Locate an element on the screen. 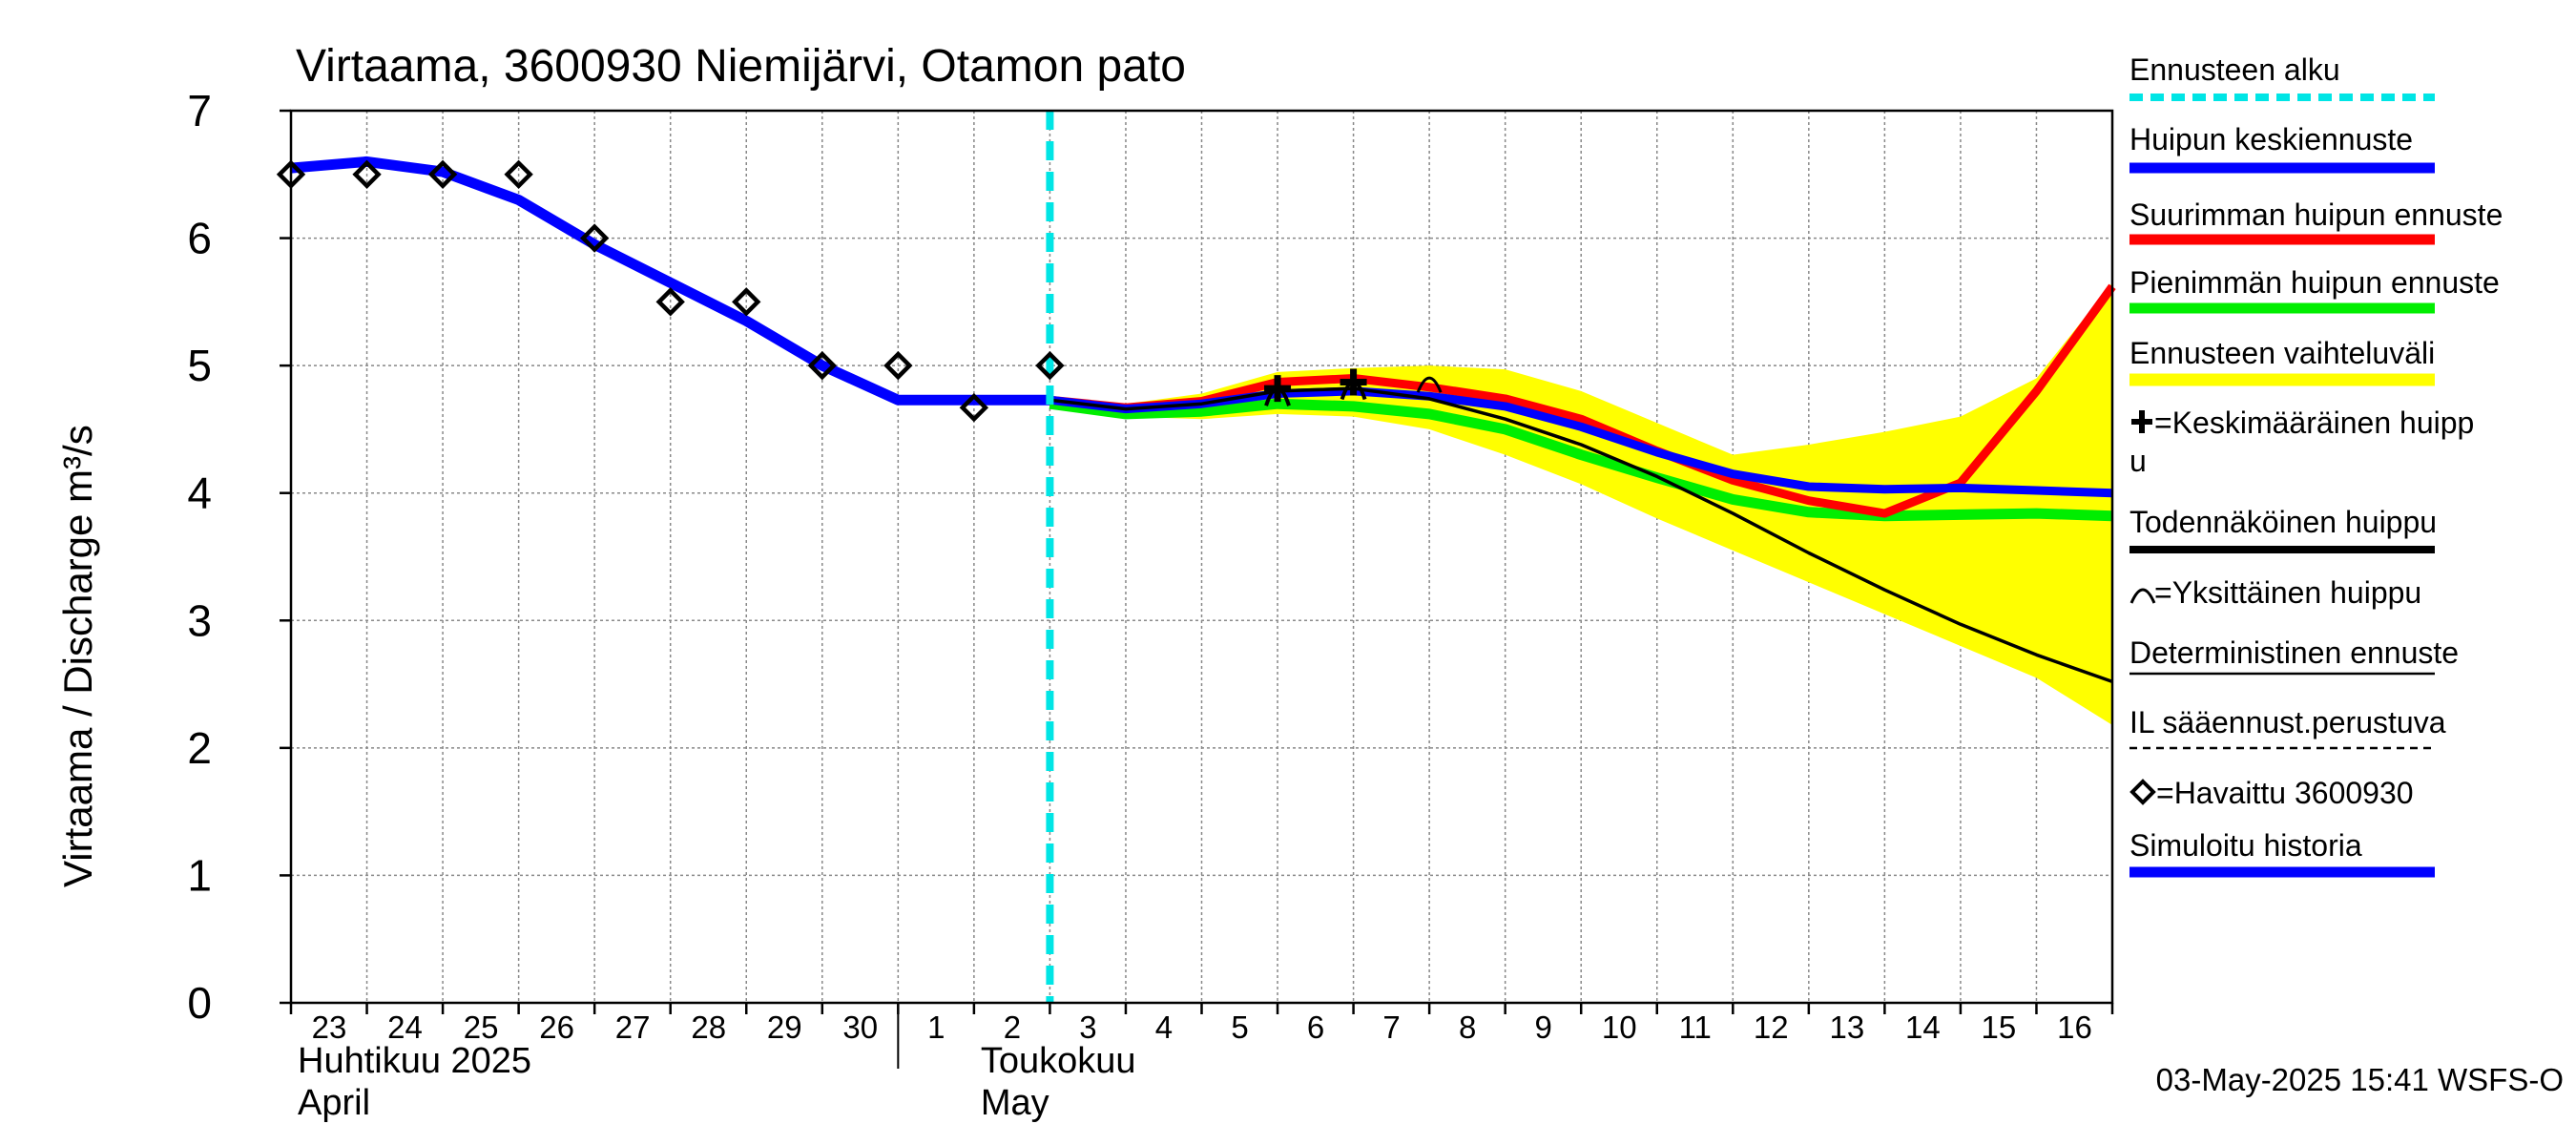 The image size is (2576, 1145). legend-label: Ennusteen vaihteluväli is located at coordinates (2282, 353).